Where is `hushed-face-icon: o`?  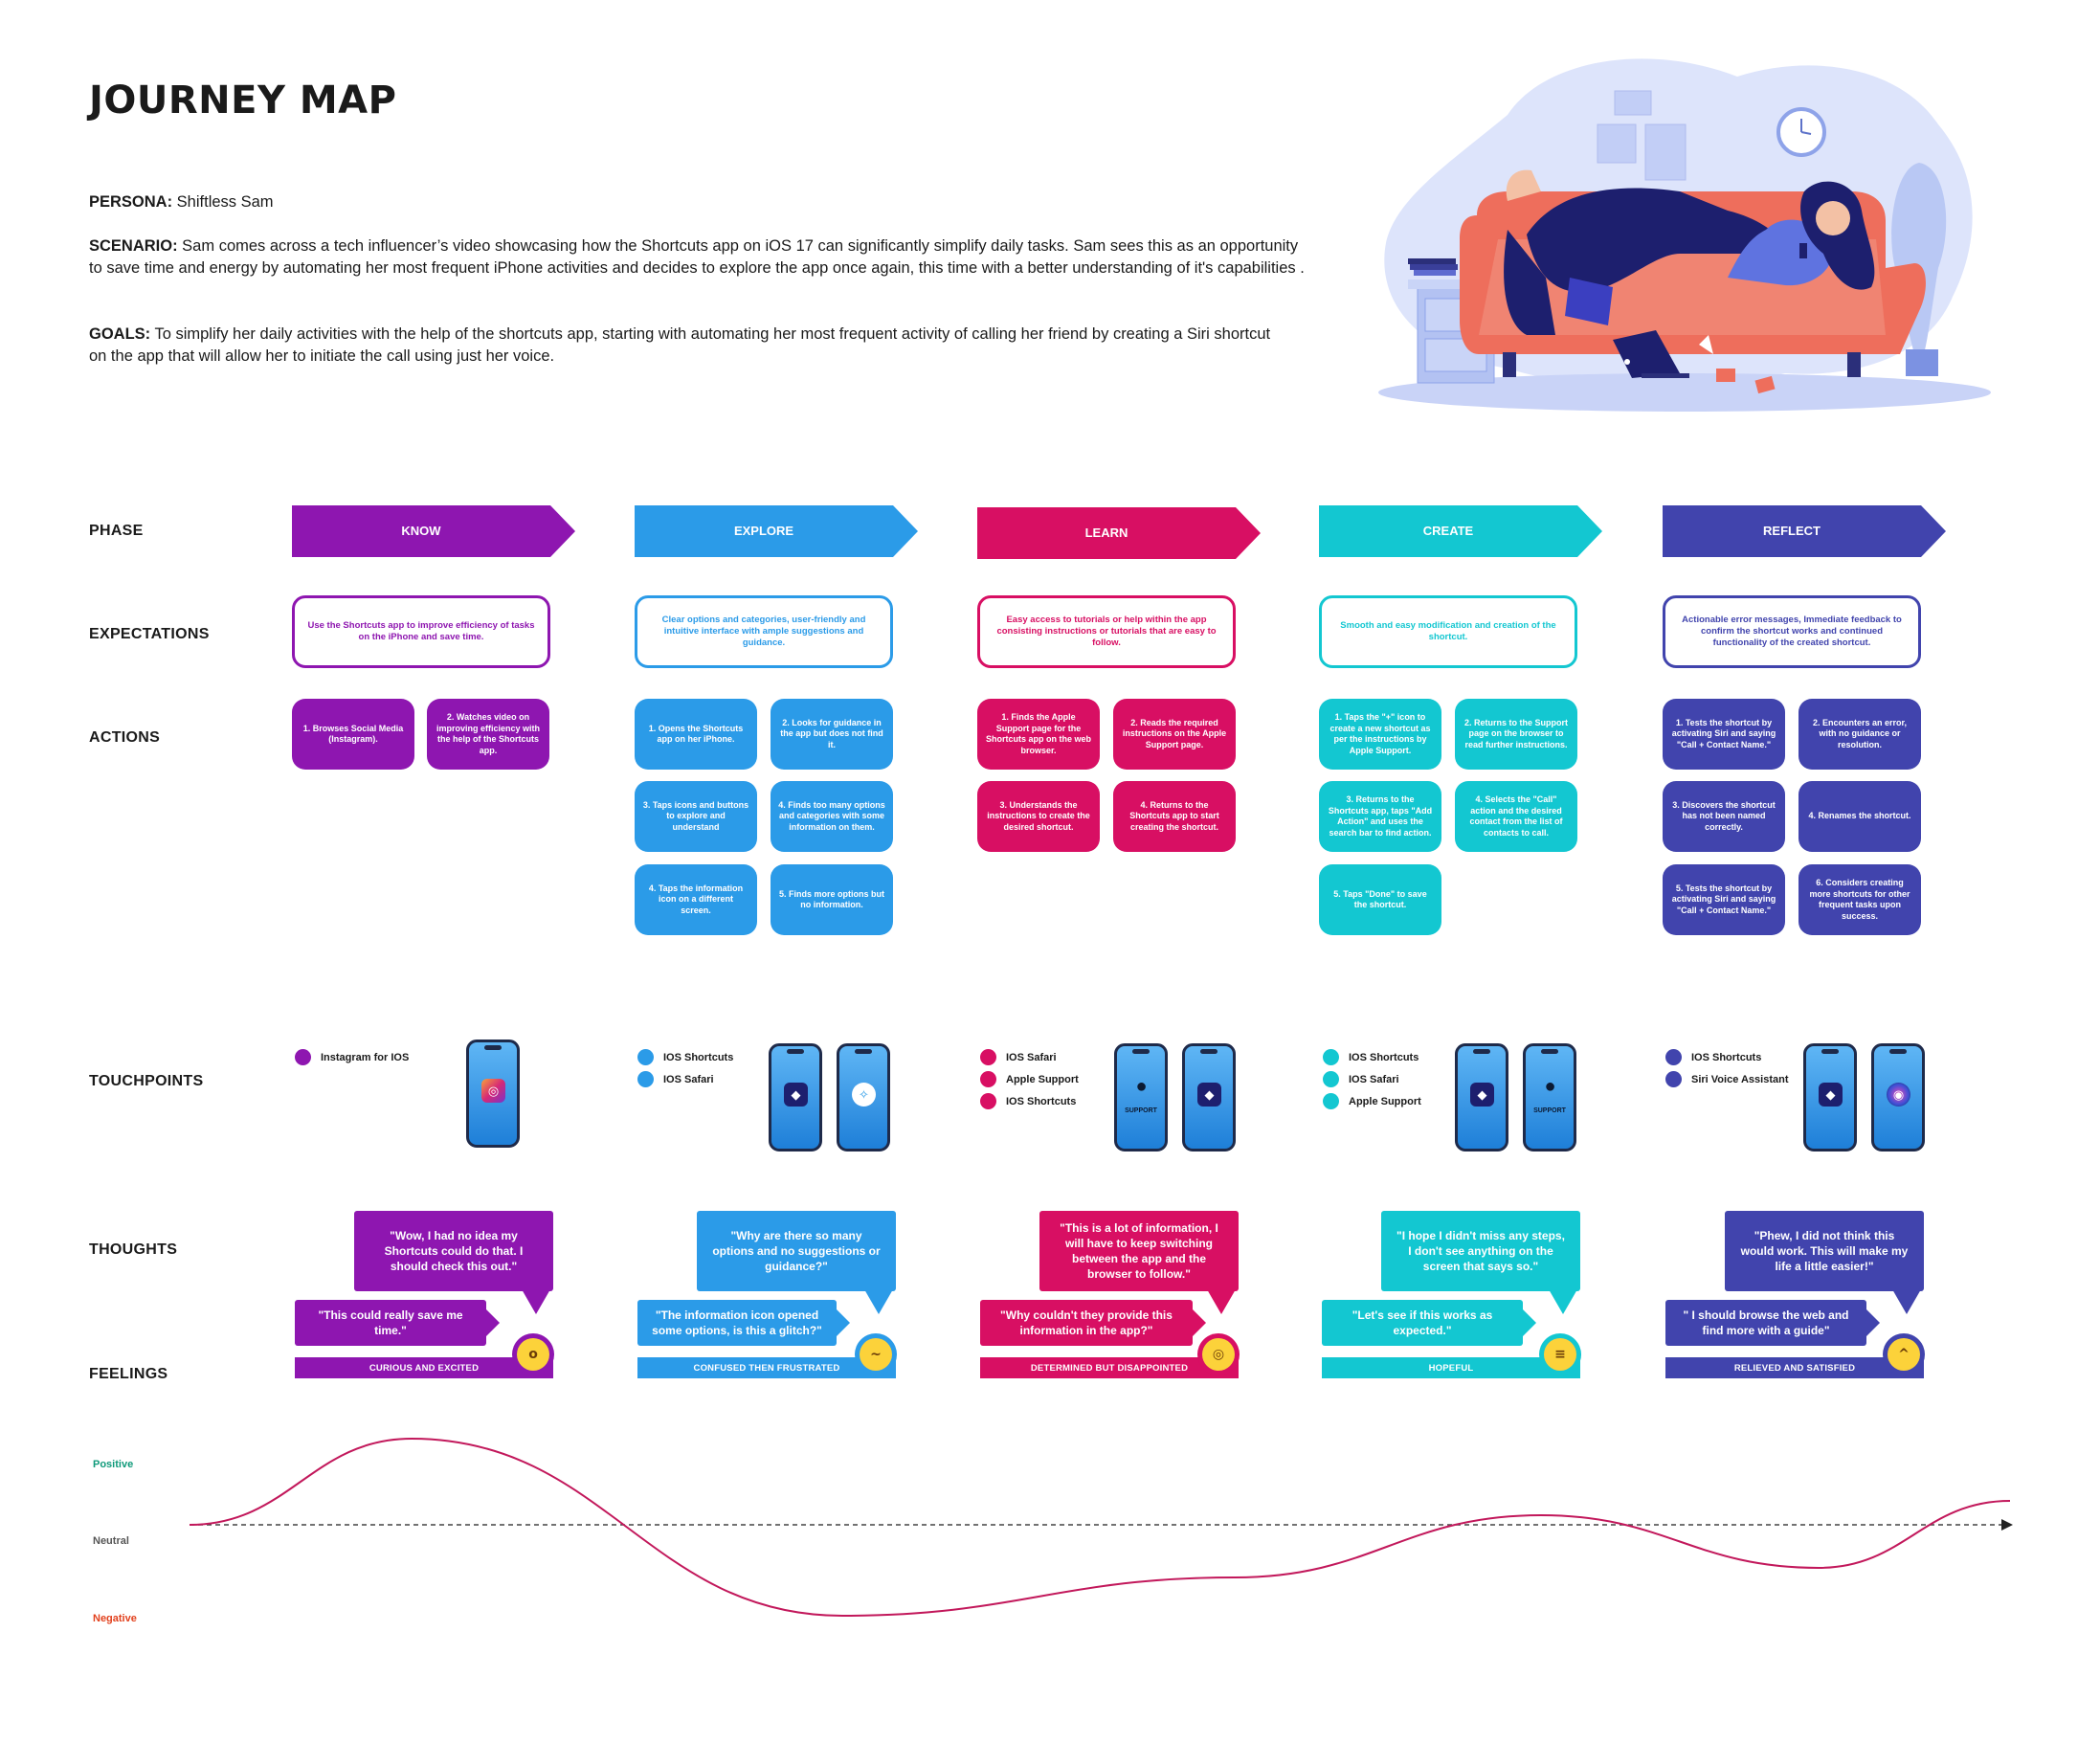
hushed-face-icon: o is located at coordinates (533, 1354).